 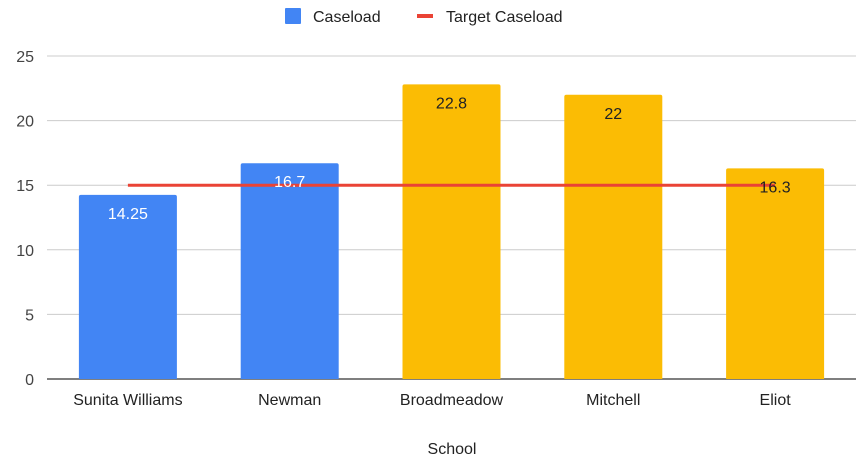 What do you see at coordinates (775, 187) in the screenshot?
I see `data-label: 16.3` at bounding box center [775, 187].